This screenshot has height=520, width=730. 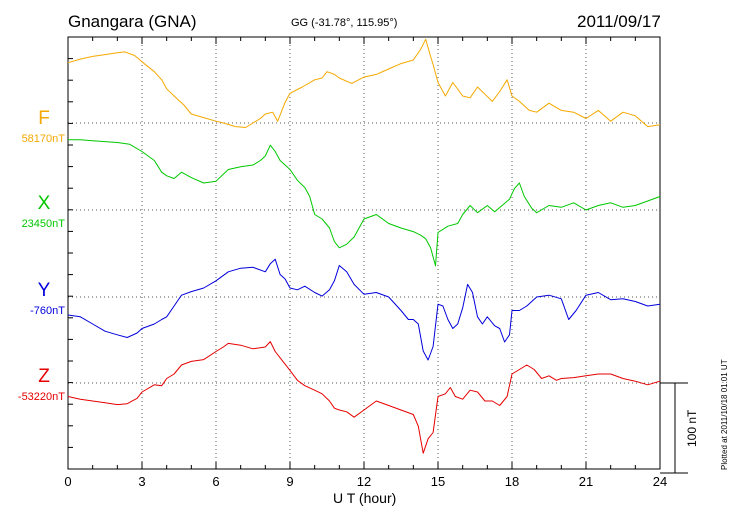 I want to click on x-tick-label: 18, so click(x=512, y=481).